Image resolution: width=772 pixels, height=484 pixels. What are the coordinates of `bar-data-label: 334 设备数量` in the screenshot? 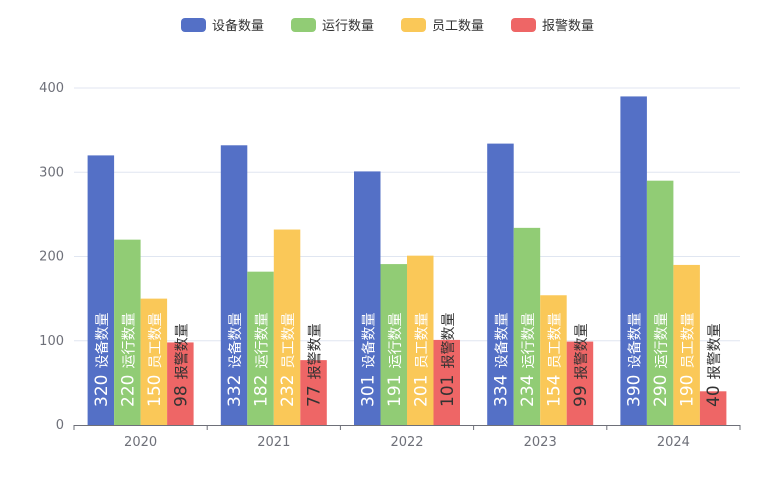 It's located at (501, 360).